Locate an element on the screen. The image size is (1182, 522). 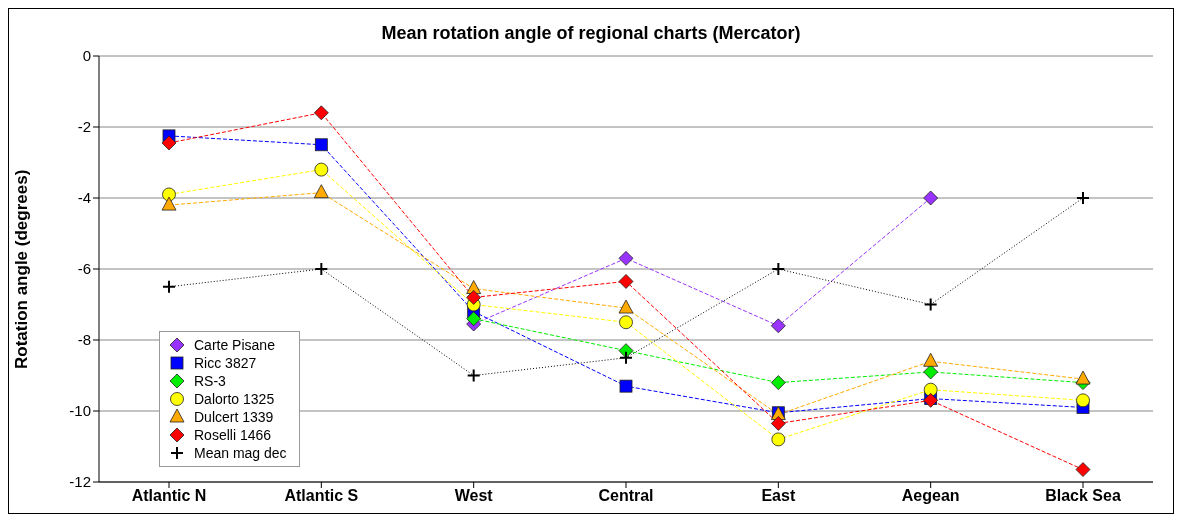
y-tick-label: -8 is located at coordinates (84, 340).